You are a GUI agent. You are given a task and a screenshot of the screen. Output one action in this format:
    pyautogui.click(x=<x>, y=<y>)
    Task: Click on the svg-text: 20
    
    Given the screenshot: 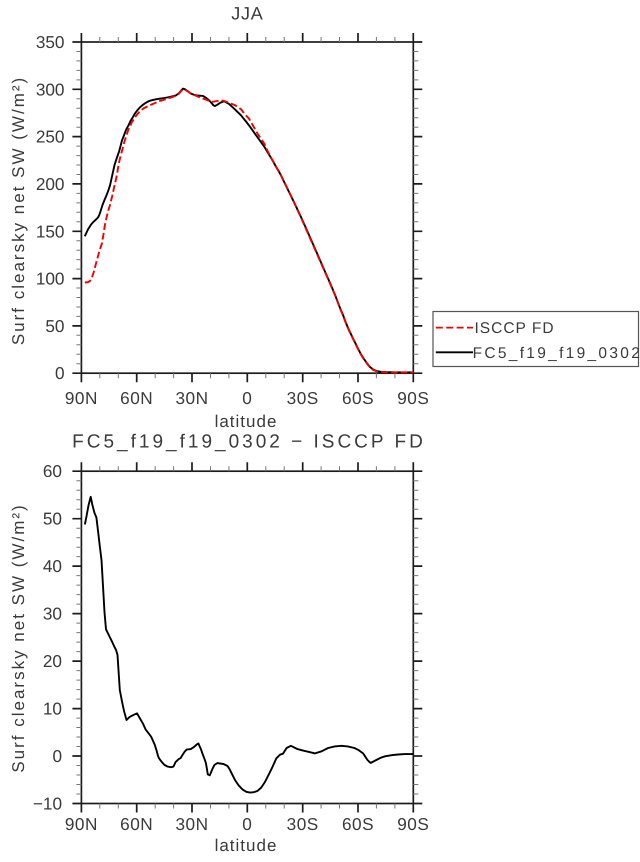 What is the action you would take?
    pyautogui.click(x=52, y=661)
    